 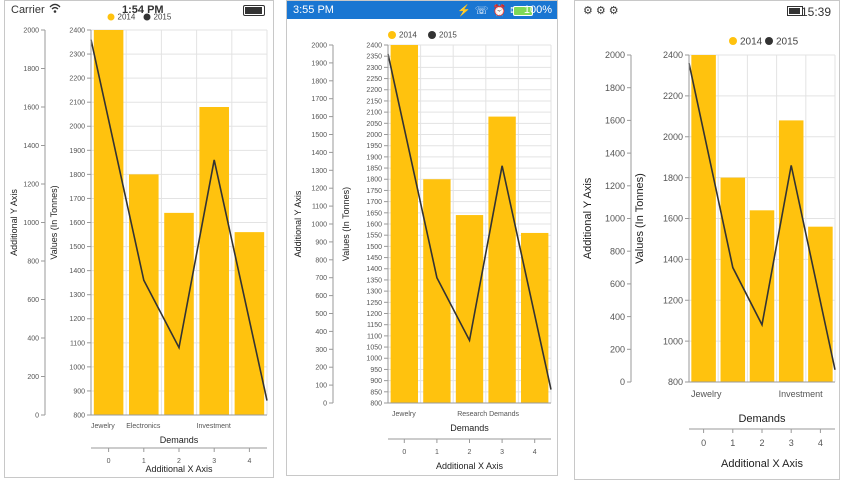 I want to click on primary-y-tick-label: 1300, so click(x=374, y=292).